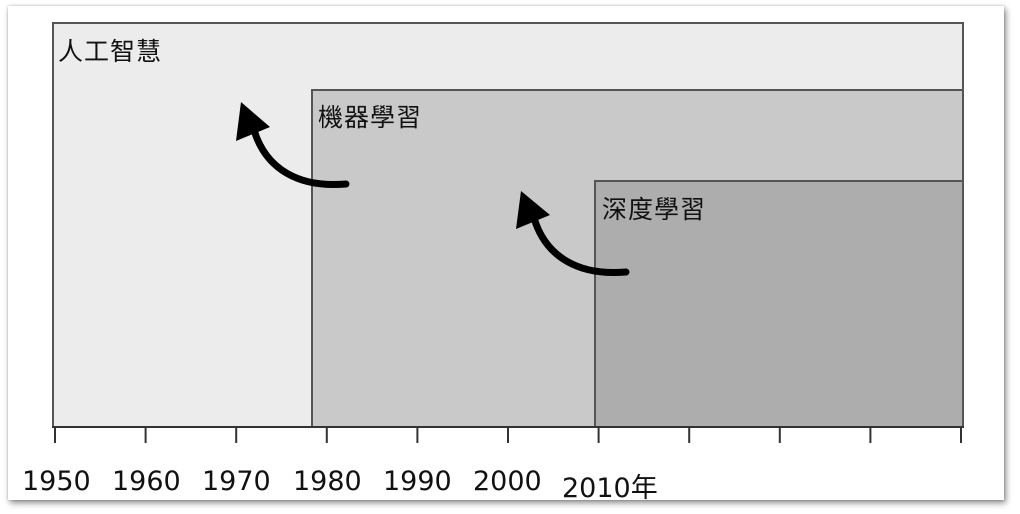 Image resolution: width=1020 pixels, height=514 pixels. Describe the element at coordinates (56, 481) in the screenshot. I see `tick-label-1950: 1950` at that location.